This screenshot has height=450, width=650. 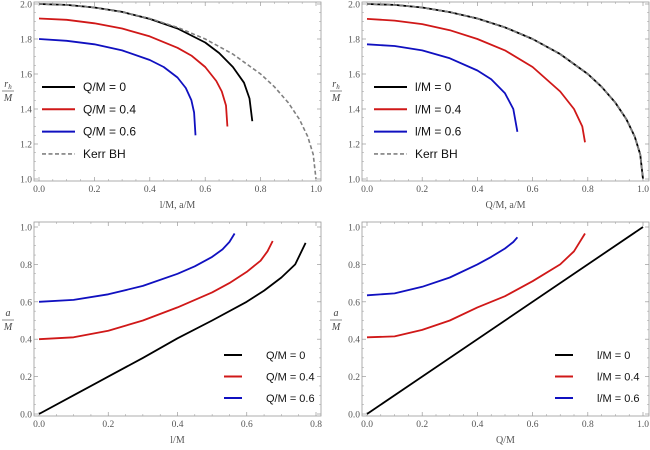 What do you see at coordinates (506, 205) in the screenshot?
I see `x-axis-label: Q/M, a/M` at bounding box center [506, 205].